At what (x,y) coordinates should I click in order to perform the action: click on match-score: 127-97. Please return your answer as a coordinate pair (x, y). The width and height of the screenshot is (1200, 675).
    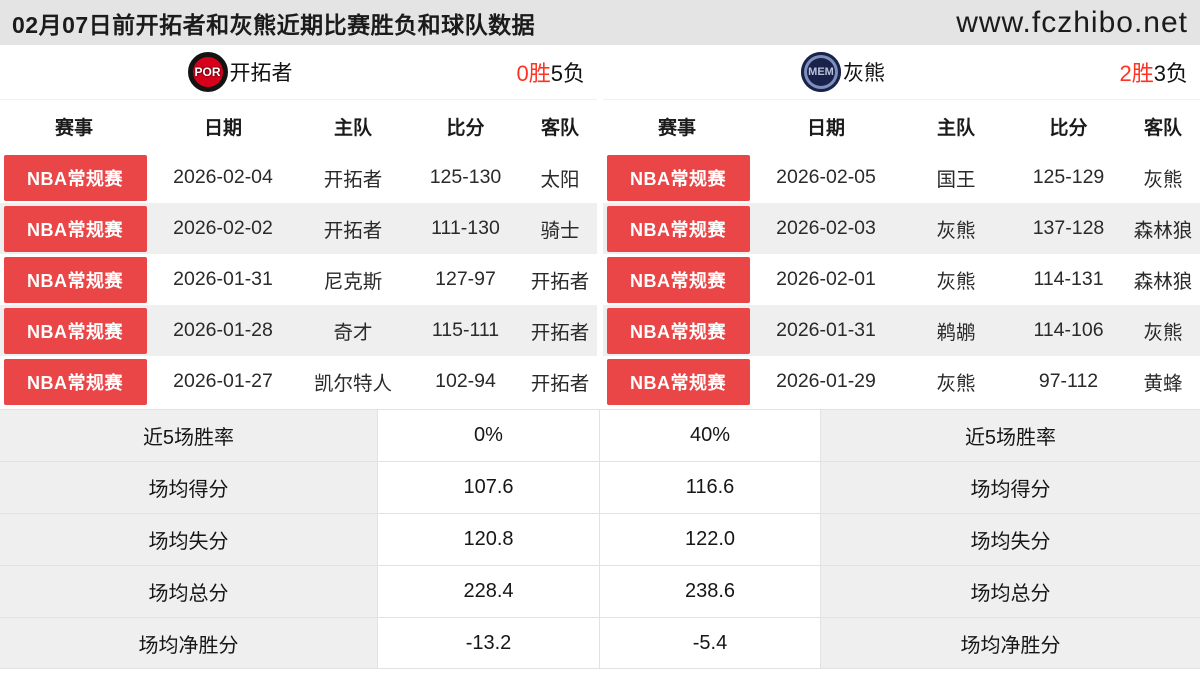
    Looking at the image, I should click on (465, 279).